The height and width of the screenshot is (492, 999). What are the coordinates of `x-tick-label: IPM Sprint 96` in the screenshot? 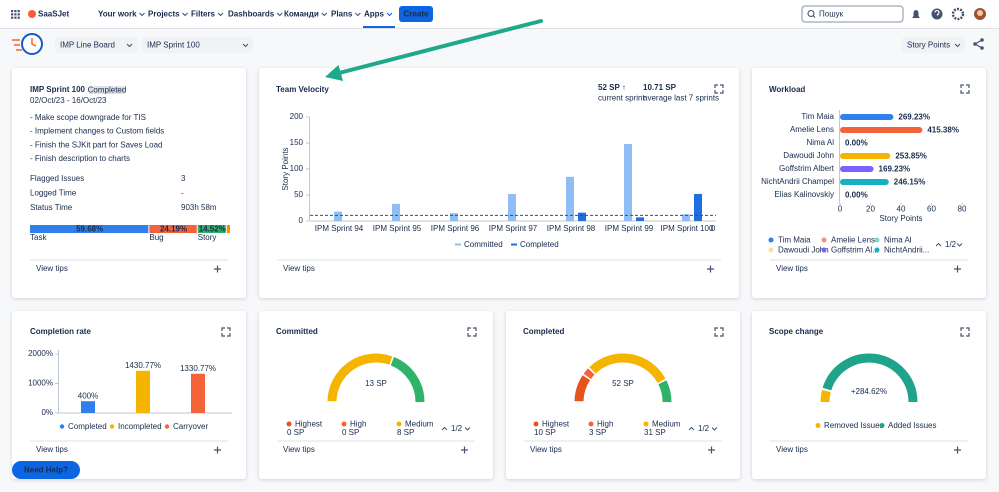 It's located at (455, 228).